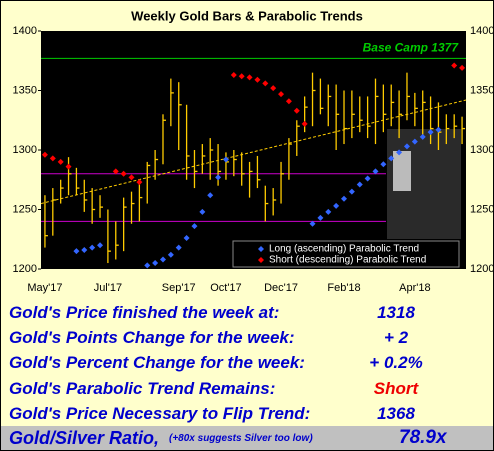 Image resolution: width=494 pixels, height=451 pixels. I want to click on ratio-note: (+80x suggests Silver too low), so click(241, 438).